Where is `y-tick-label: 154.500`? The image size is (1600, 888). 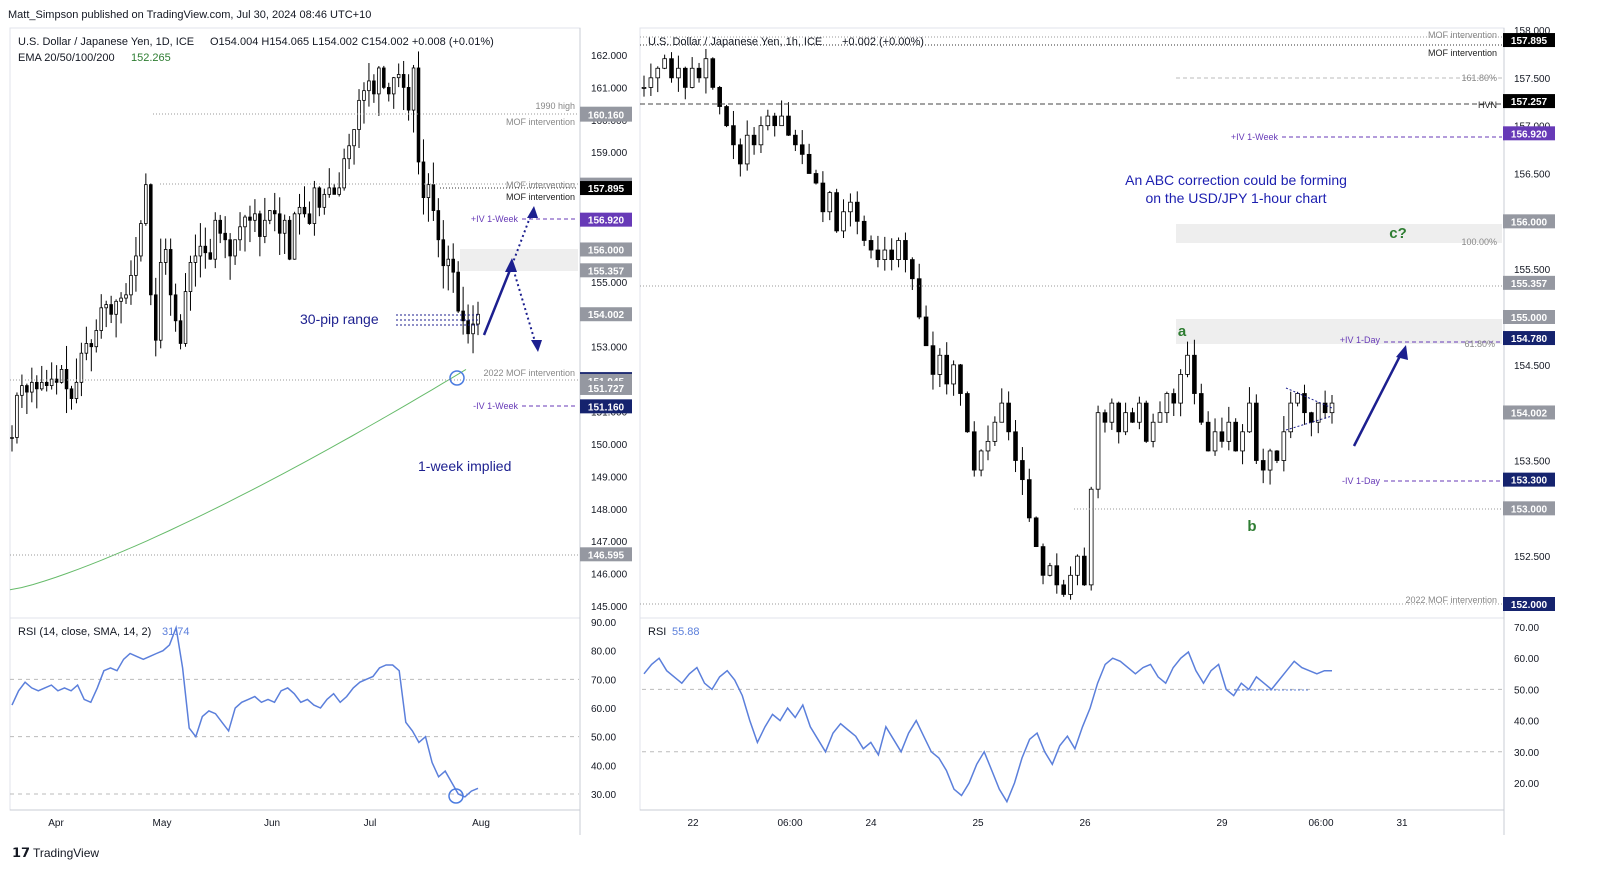 y-tick-label: 154.500 is located at coordinates (1532, 366).